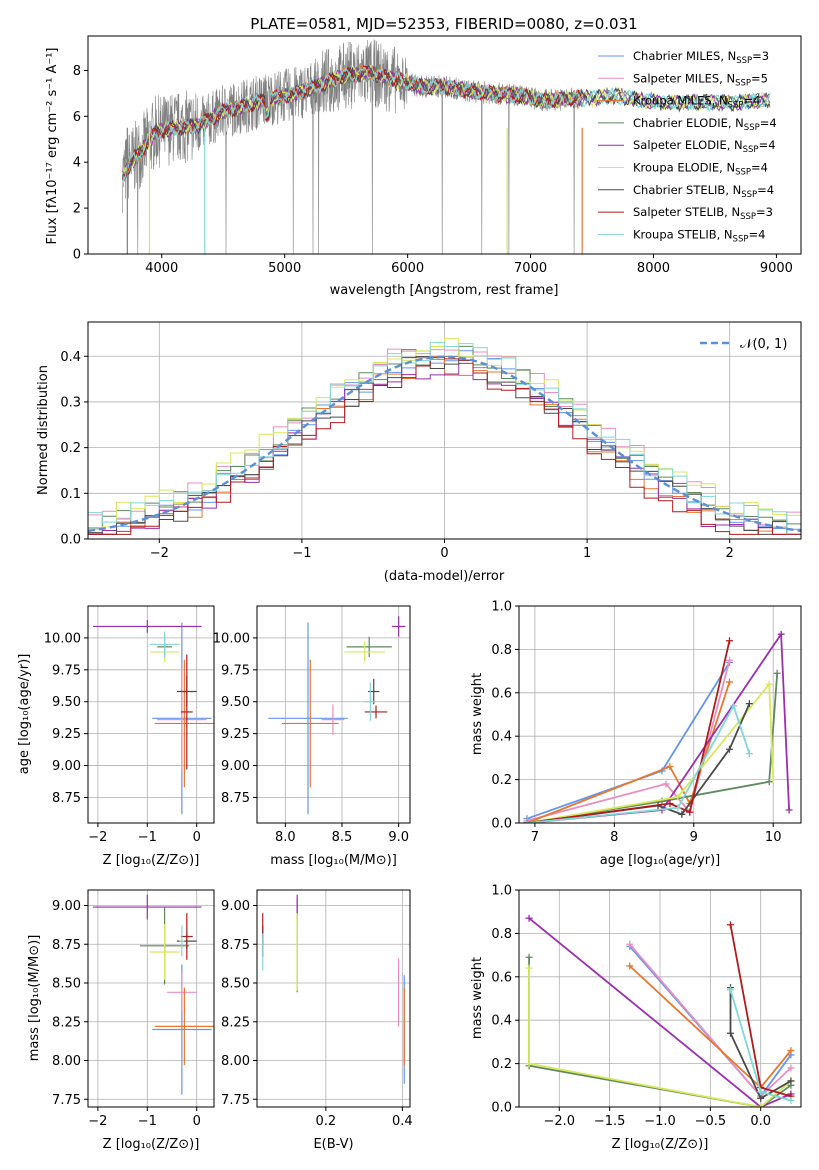 This screenshot has height=1170, width=819. Describe the element at coordinates (703, 191) in the screenshot. I see `legend-label: Chabrier STELIB, NSSP=4` at that location.